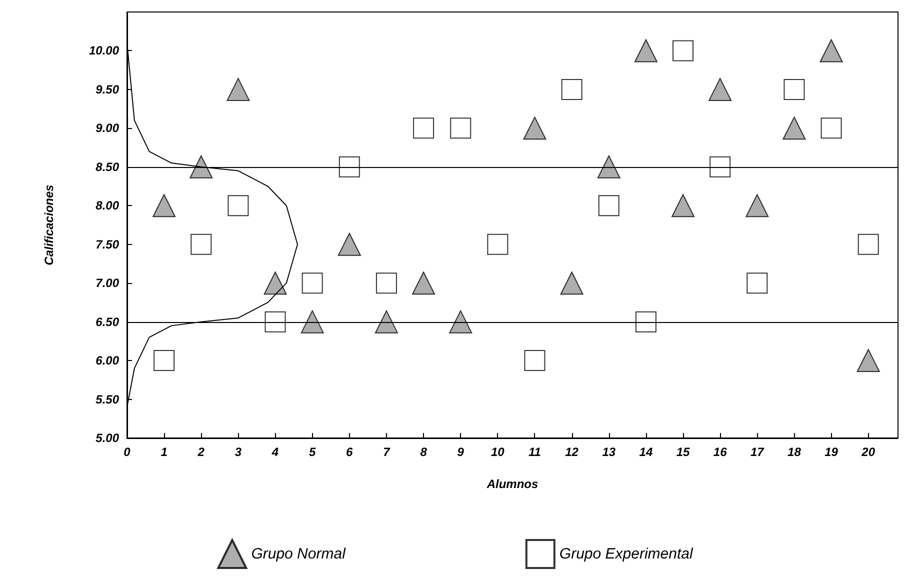  What do you see at coordinates (387, 452) in the screenshot?
I see `x-tick-label: 7` at bounding box center [387, 452].